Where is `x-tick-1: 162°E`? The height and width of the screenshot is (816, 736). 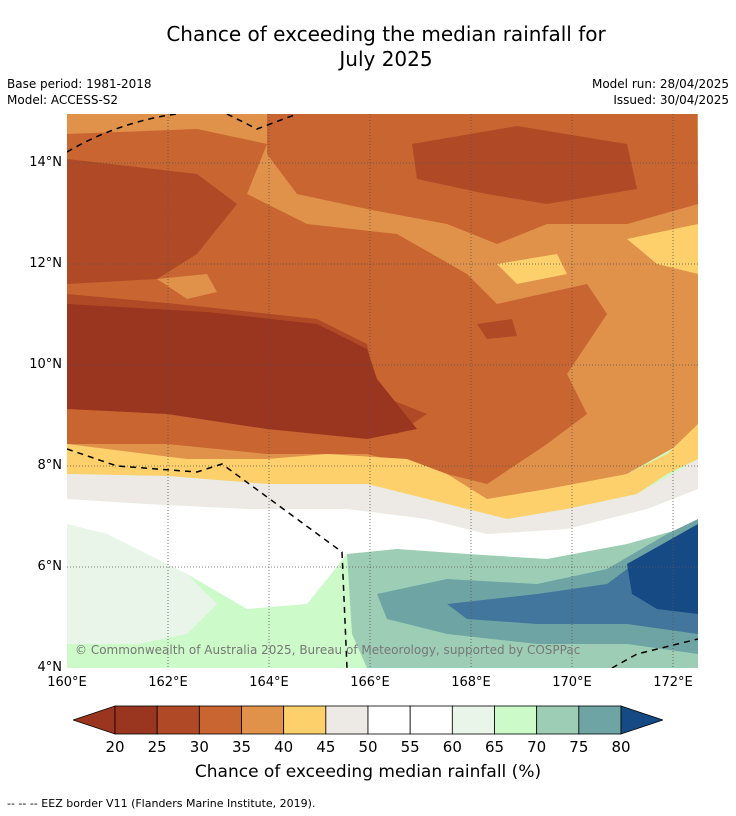 x-tick-1: 162°E is located at coordinates (168, 682).